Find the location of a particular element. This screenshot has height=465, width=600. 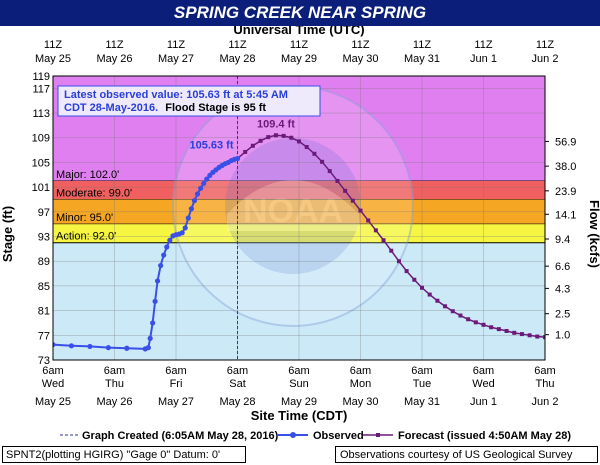

x-tick-date: May 28 is located at coordinates (237, 402).